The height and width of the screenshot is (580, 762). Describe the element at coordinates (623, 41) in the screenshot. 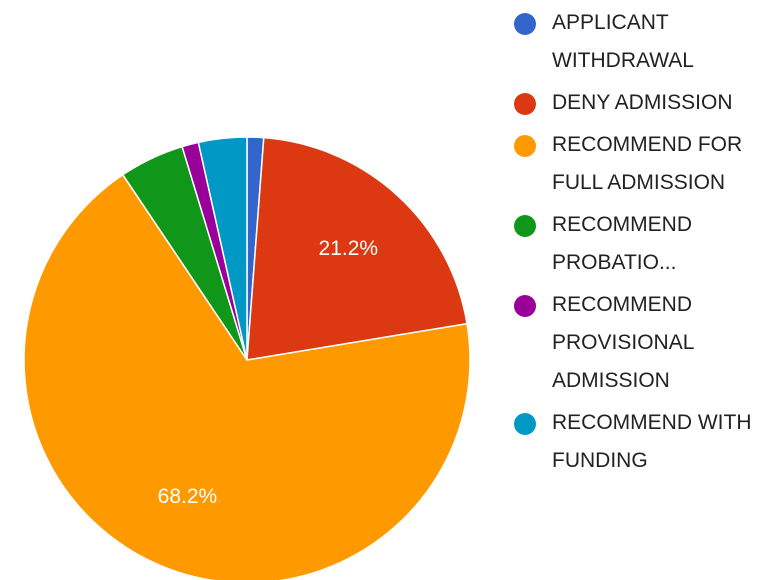

I see `legend-label: APPLICANT WITHDRAWAL` at that location.